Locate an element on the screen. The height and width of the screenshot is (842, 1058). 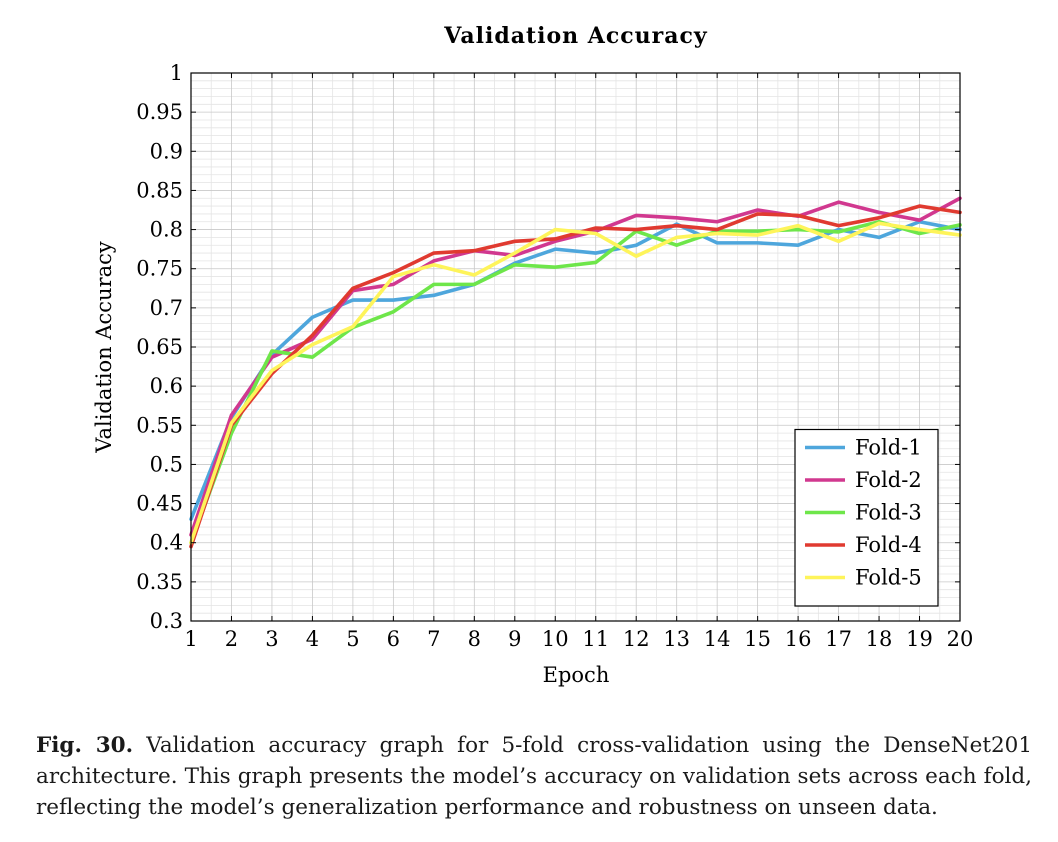
x-tick-label: 7 is located at coordinates (433, 639).